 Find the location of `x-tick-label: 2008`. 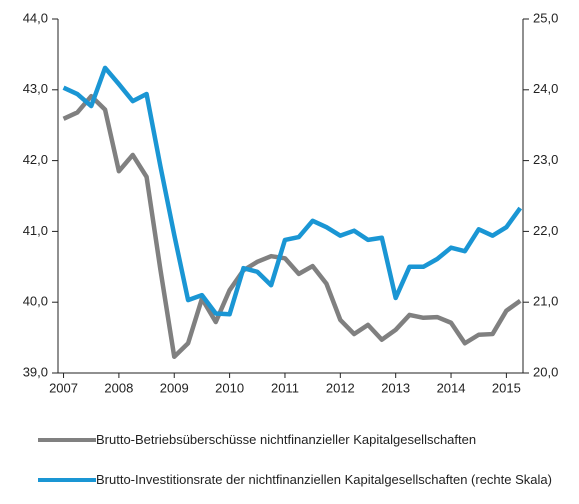

x-tick-label: 2008 is located at coordinates (118, 387).